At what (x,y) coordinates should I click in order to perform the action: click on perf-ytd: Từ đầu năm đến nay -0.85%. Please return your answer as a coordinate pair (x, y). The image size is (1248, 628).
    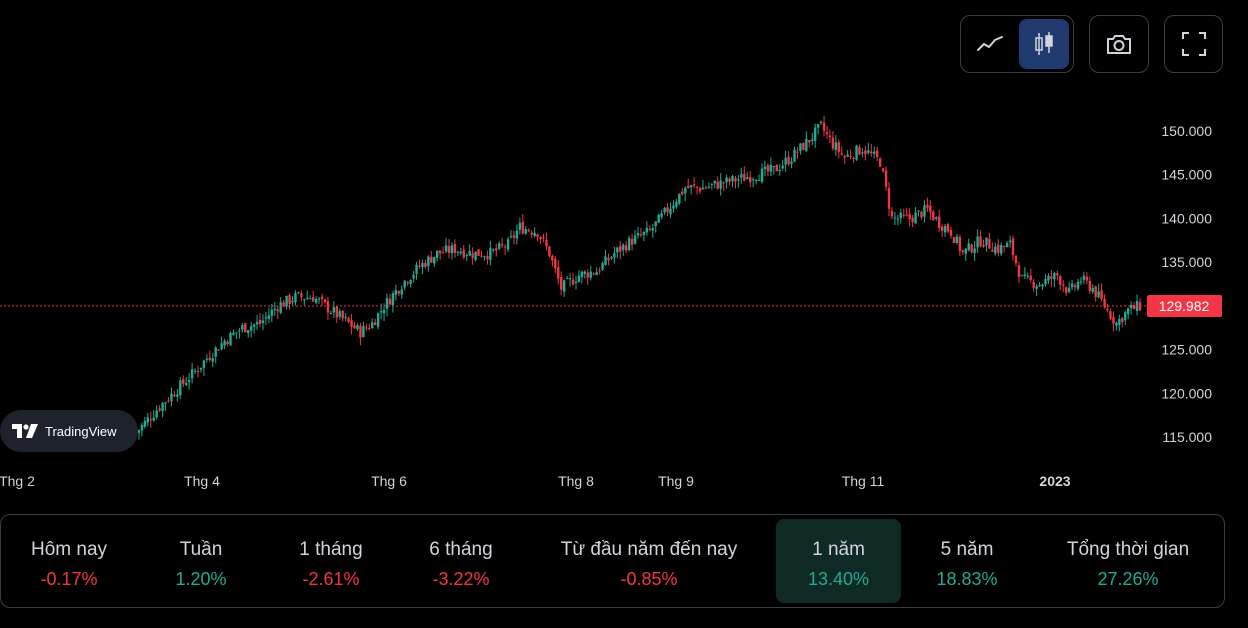
    Looking at the image, I should click on (649, 561).